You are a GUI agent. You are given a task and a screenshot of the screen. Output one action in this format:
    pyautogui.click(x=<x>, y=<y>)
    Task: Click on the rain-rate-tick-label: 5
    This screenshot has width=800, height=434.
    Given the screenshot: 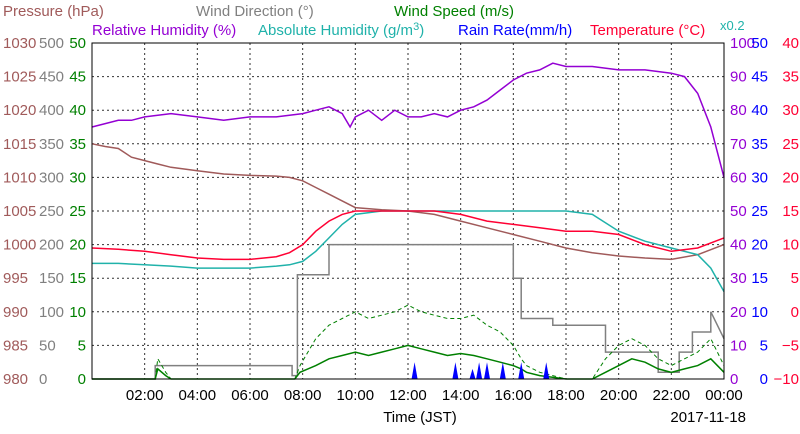 What is the action you would take?
    pyautogui.click(x=764, y=345)
    